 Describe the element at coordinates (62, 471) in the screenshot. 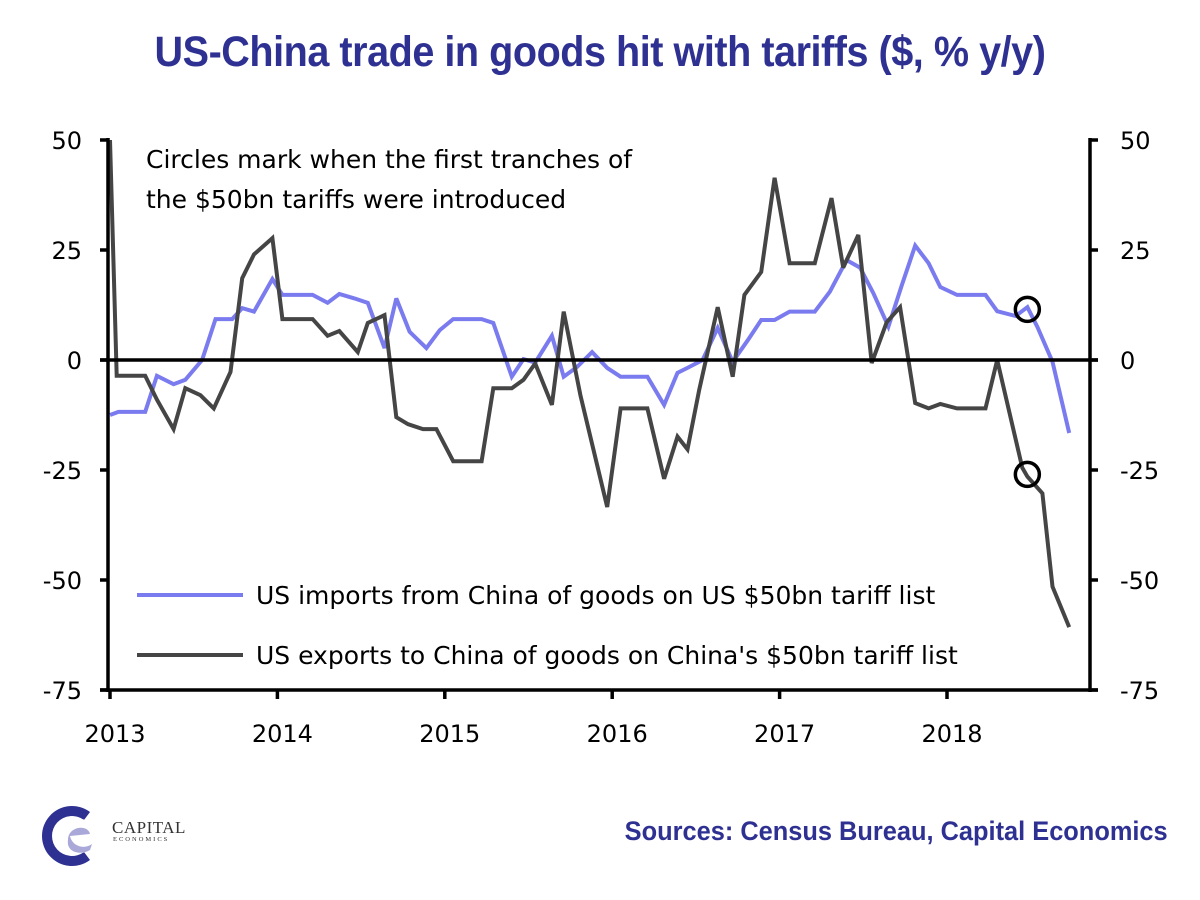

I see `left-y-tick-label: -25` at that location.